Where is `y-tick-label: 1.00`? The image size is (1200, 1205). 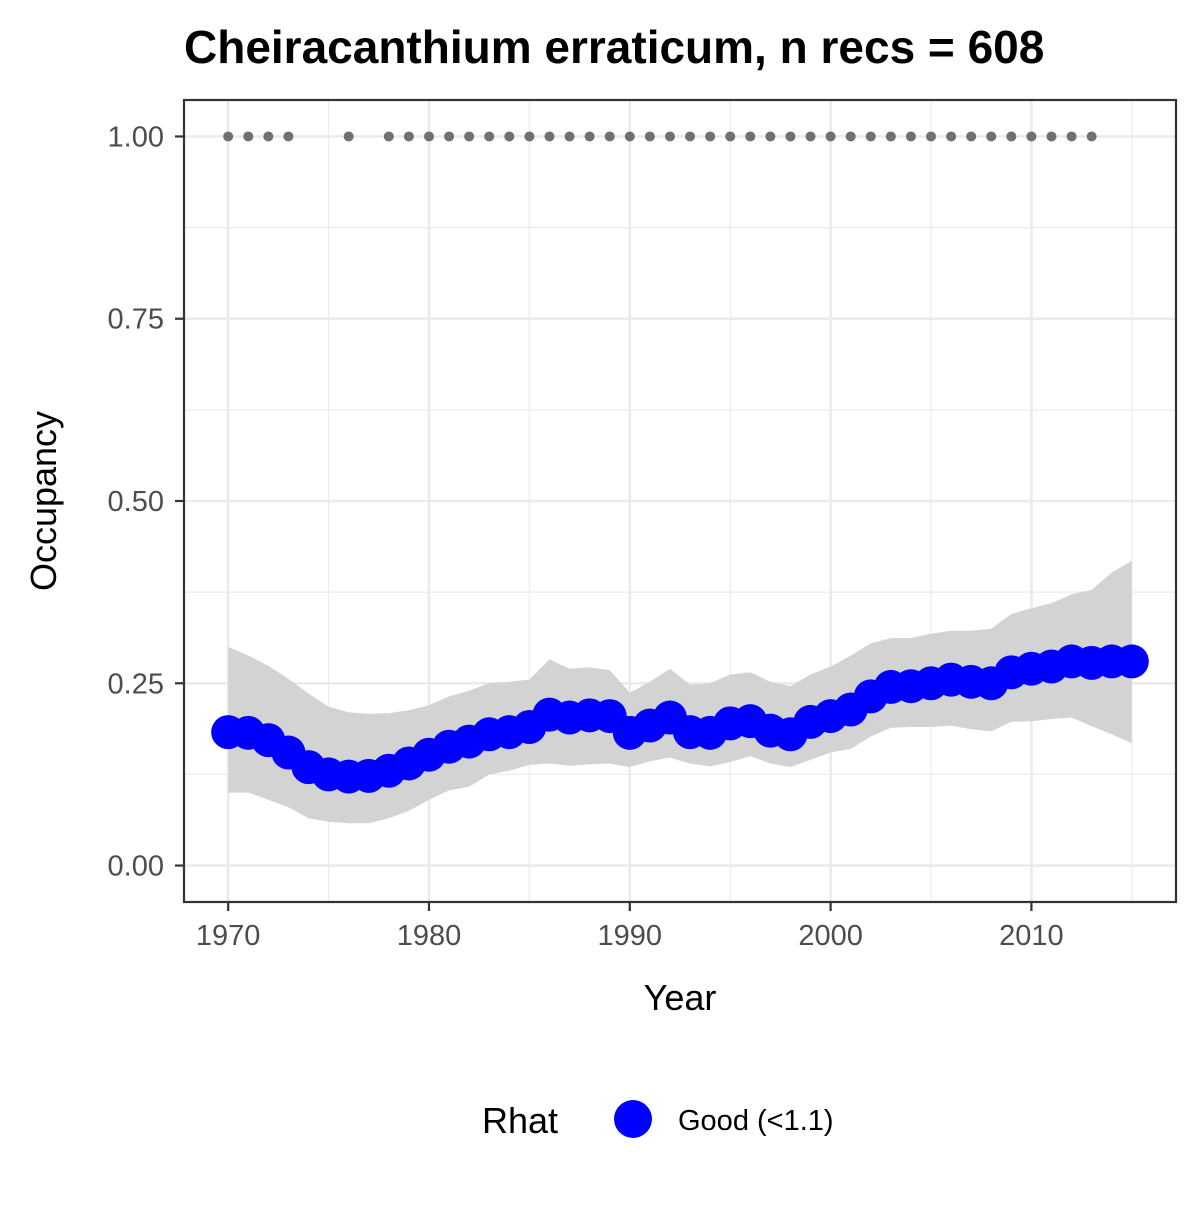
y-tick-label: 1.00 is located at coordinates (136, 137).